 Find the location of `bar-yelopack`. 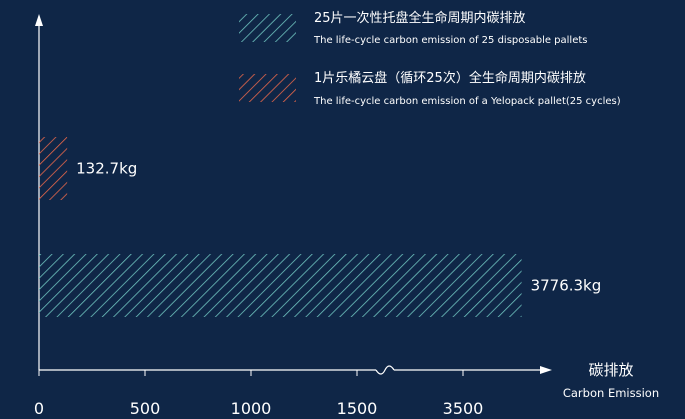

bar-yelopack is located at coordinates (53, 168).